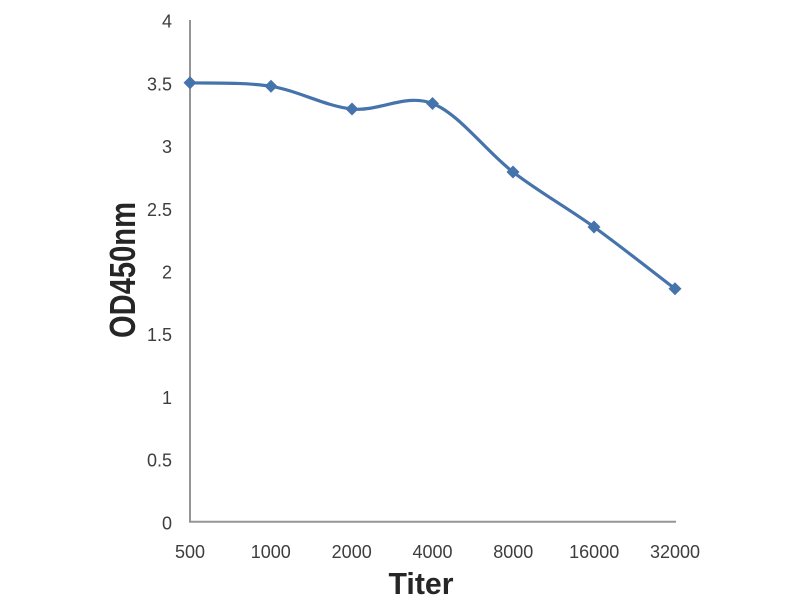  I want to click on svg-text: 2, so click(167, 273).